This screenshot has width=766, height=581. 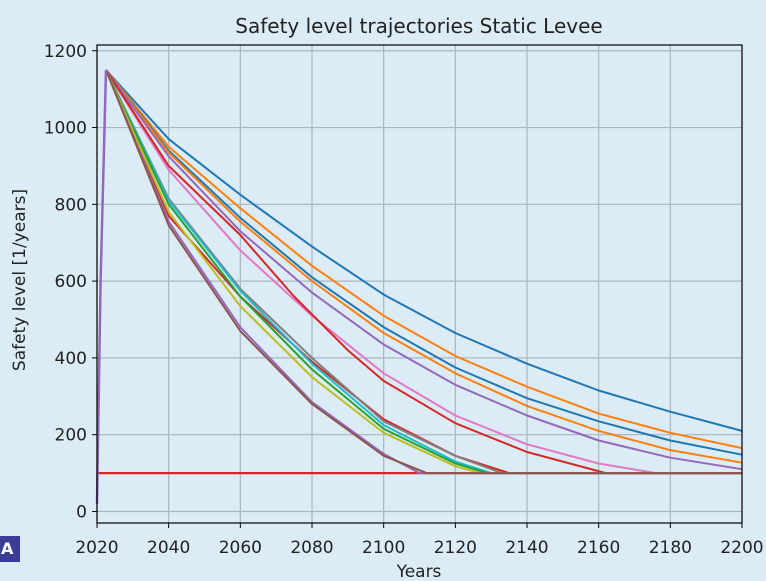 I want to click on y-tick-label: 1000, so click(x=65, y=129).